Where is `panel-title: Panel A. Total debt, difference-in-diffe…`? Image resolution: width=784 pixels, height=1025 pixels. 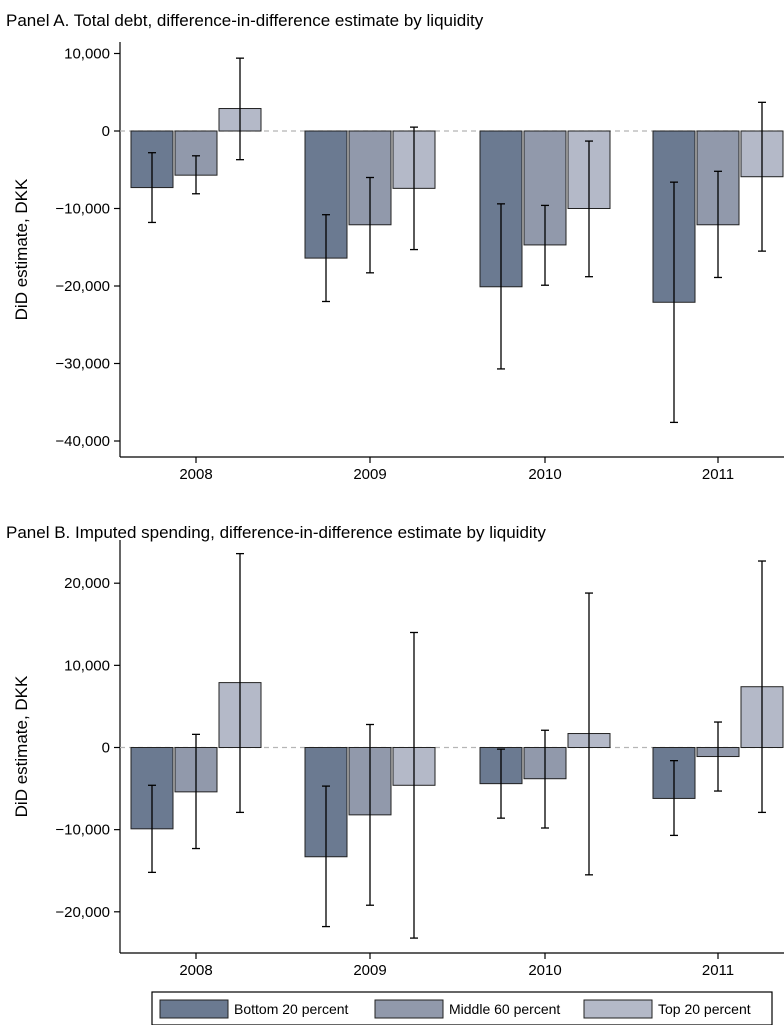 panel-title: Panel A. Total debt, difference-in-diffe… is located at coordinates (245, 20).